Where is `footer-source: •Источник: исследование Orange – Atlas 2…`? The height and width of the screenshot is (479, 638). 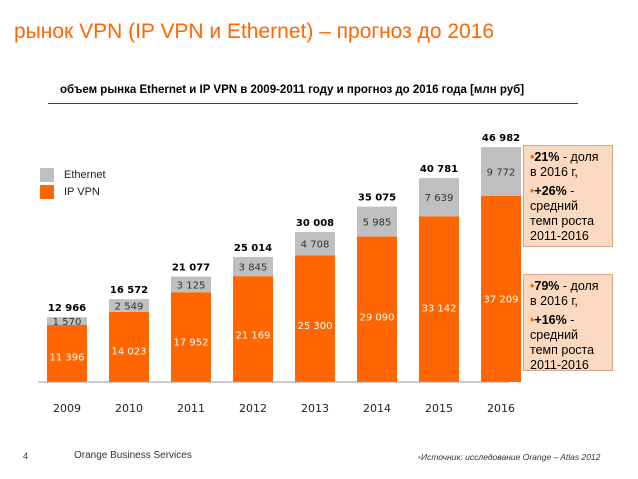
footer-source: •Источник: исследование Orange – Atlas 2… is located at coordinates (509, 457).